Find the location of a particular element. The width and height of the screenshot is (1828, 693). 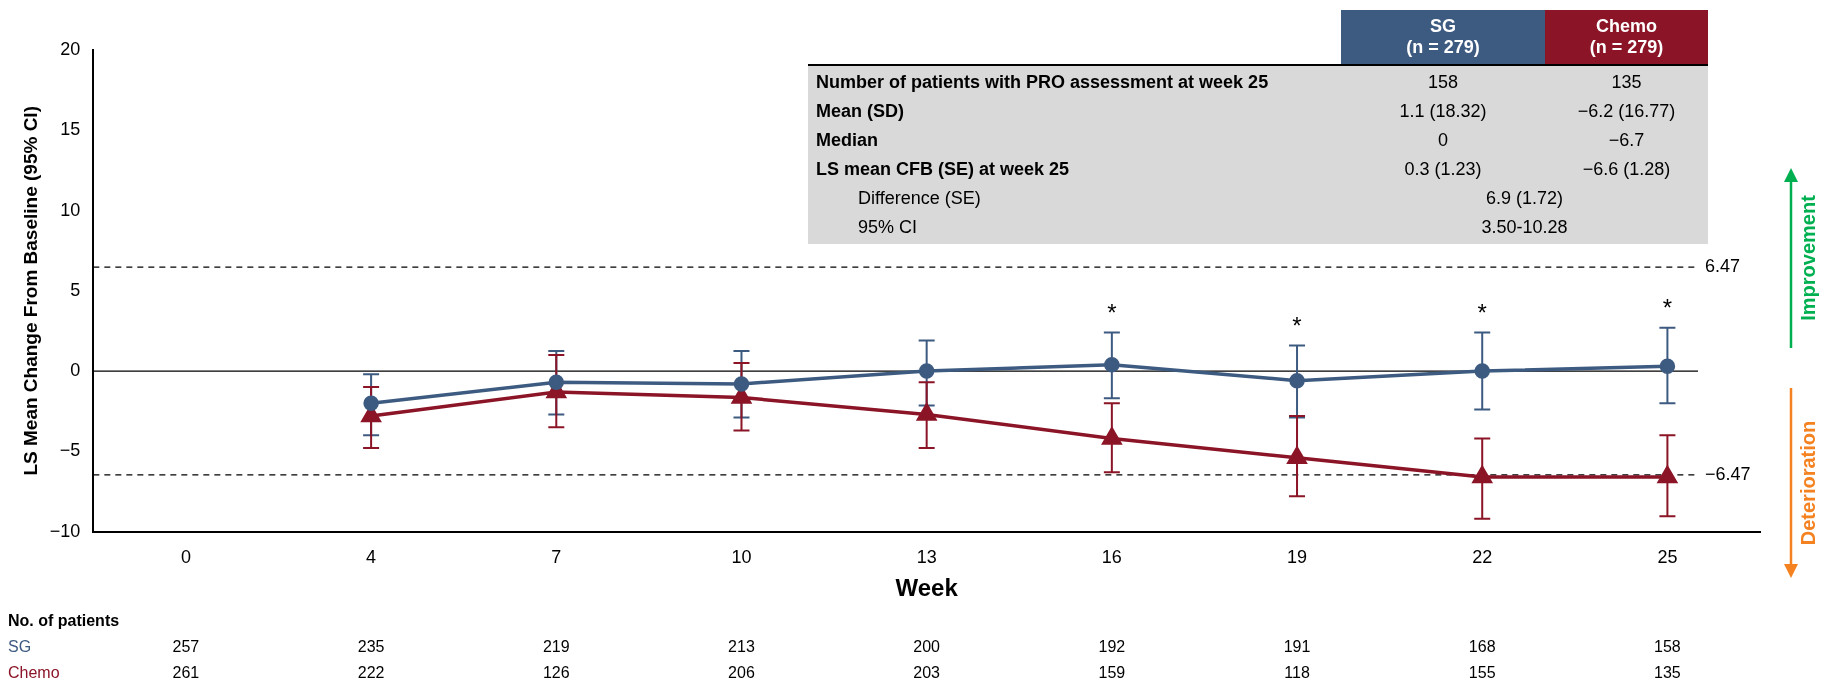

text: 192 is located at coordinates (1112, 647).